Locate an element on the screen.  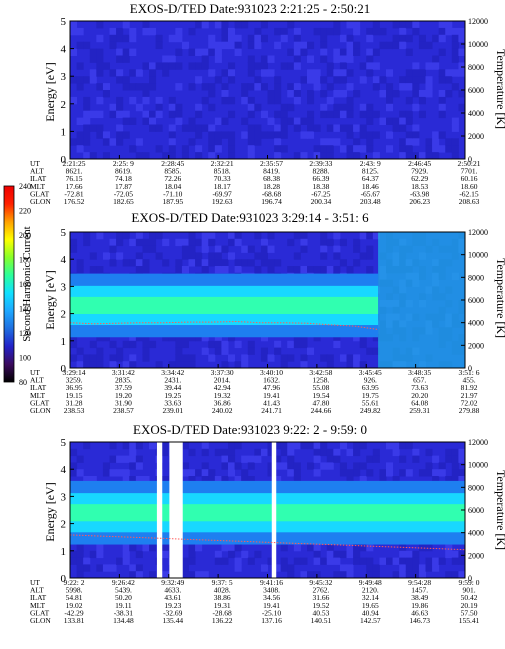
ephemeris-cell: 176.52 is located at coordinates (74, 201).